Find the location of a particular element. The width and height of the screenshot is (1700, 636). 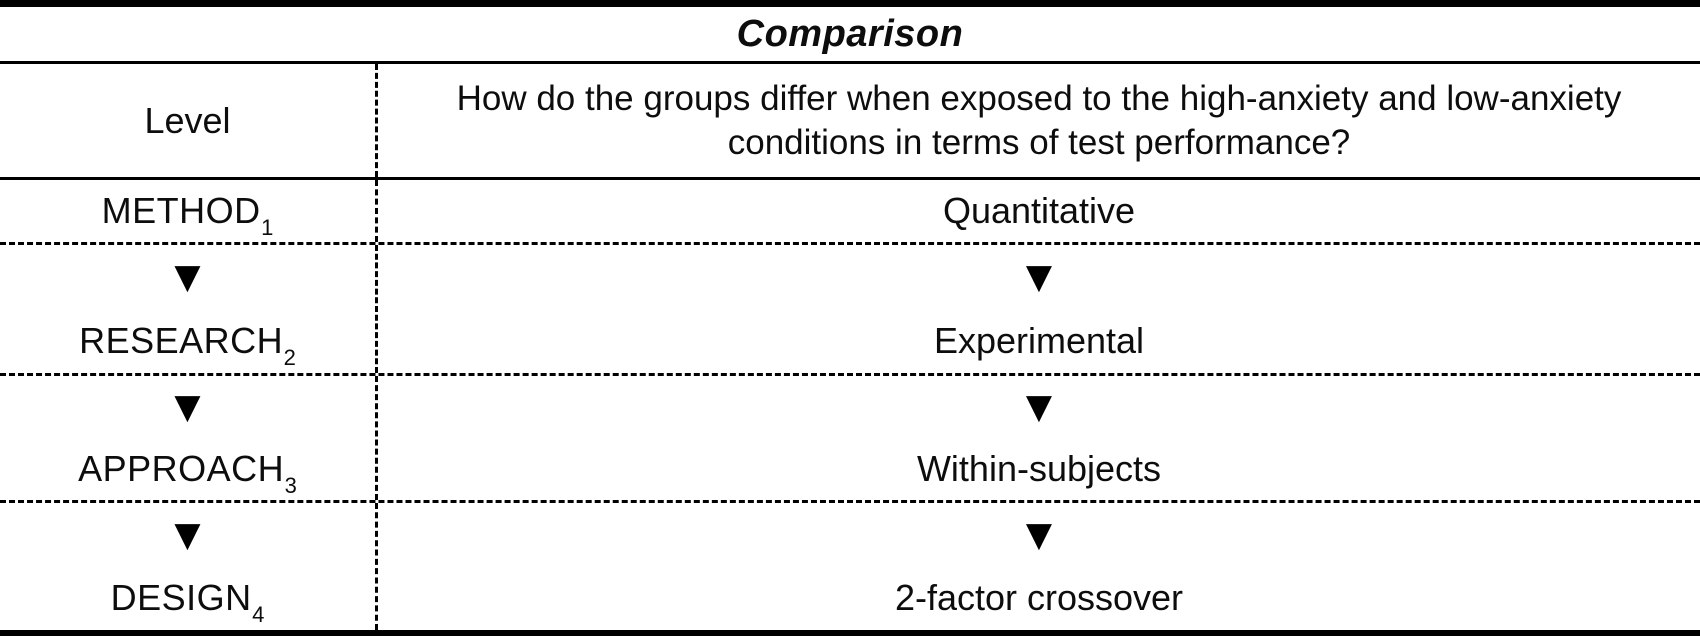

design-arrow-slot-right: ▼ is located at coordinates (1039, 535).